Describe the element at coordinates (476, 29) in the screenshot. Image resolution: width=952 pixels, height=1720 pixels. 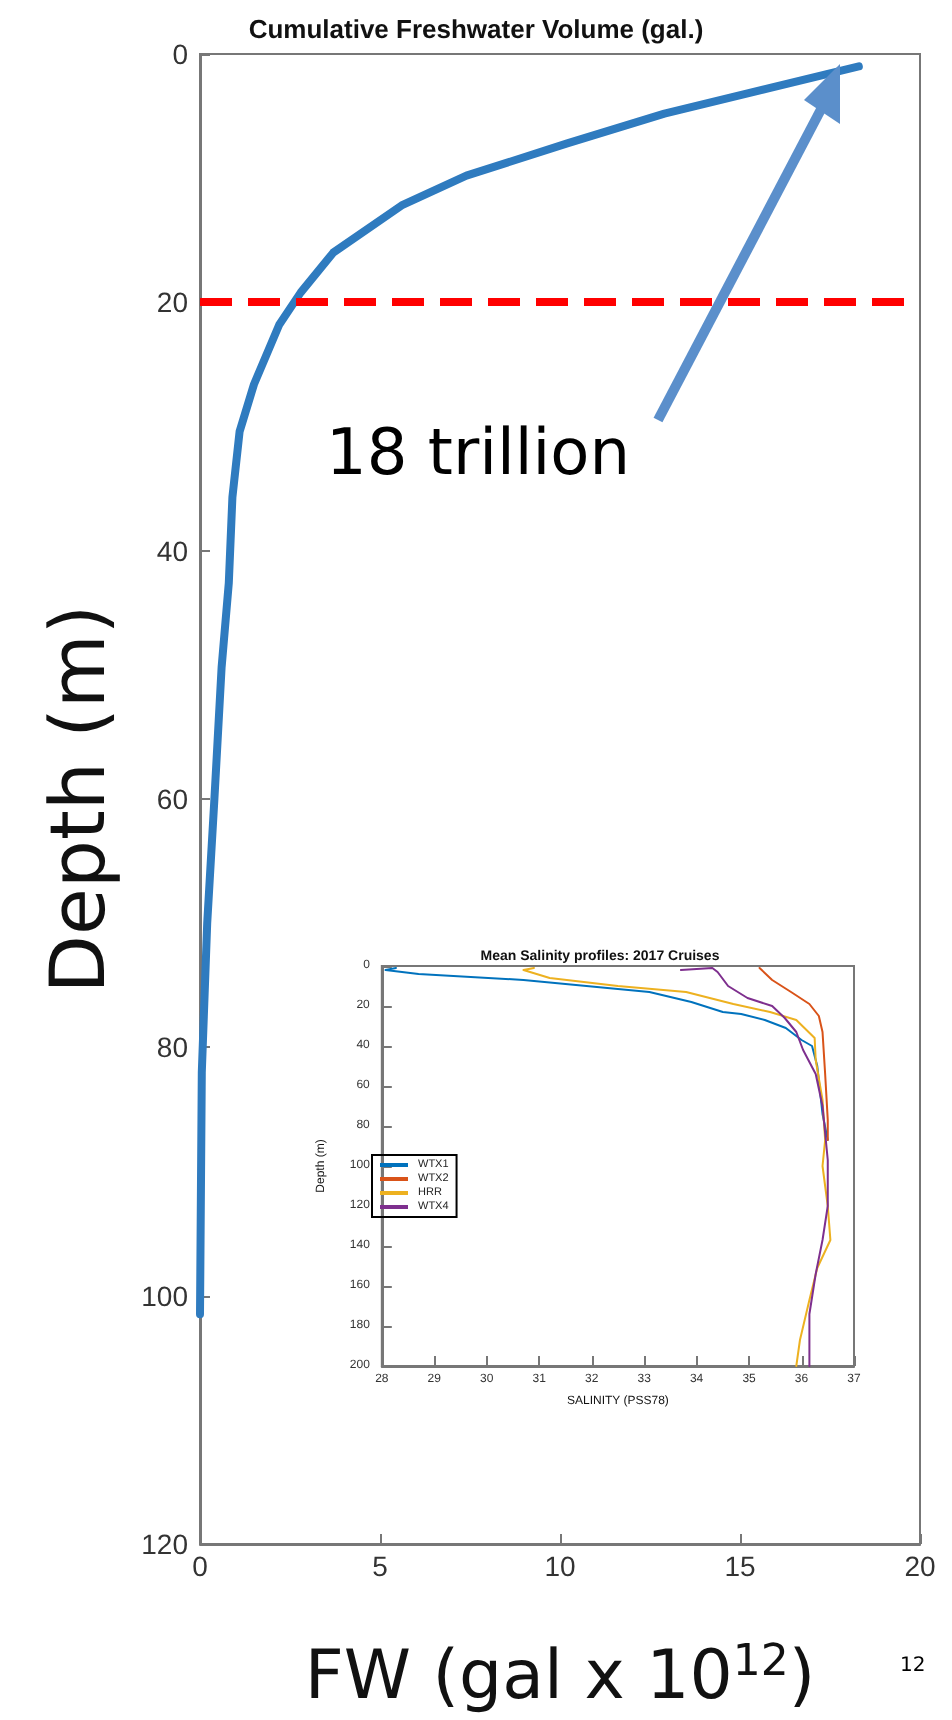
I see `chart-title: Cumulative Freshwater Volume (gal.)` at that location.